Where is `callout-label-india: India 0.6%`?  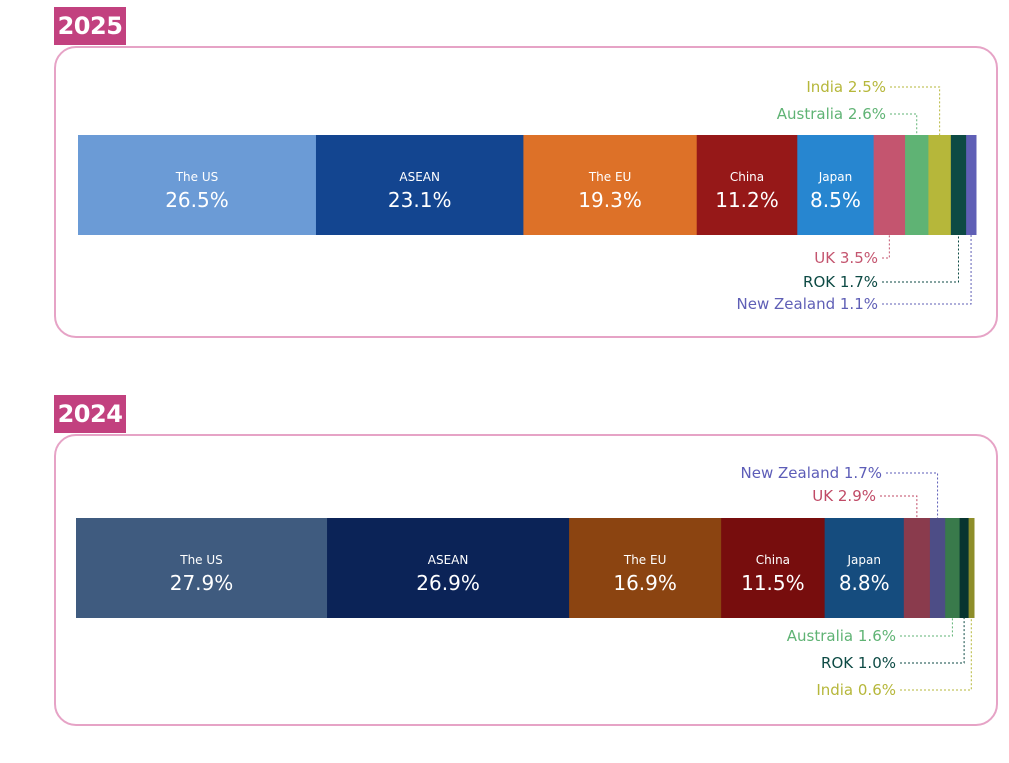
callout-label-india: India 0.6% is located at coordinates (856, 690).